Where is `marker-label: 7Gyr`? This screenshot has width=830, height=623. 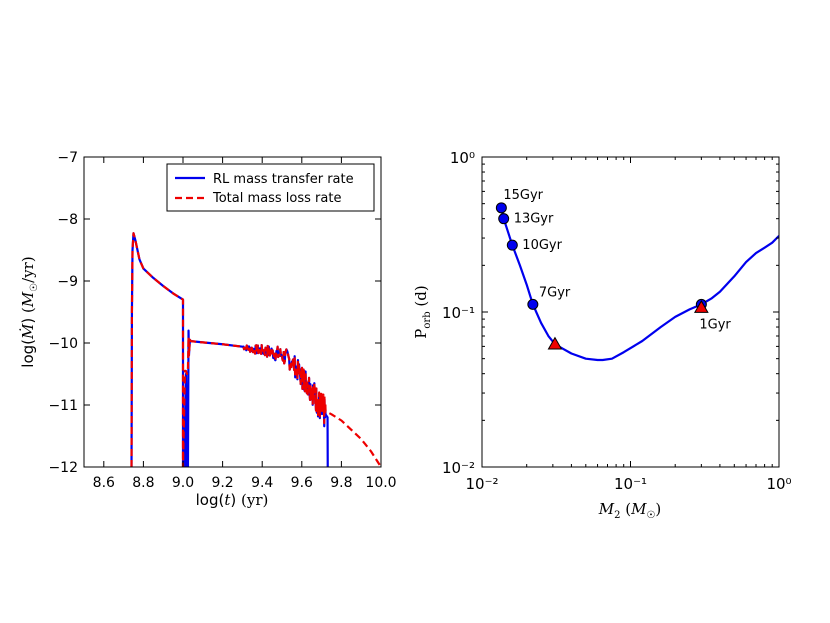
marker-label: 7Gyr is located at coordinates (555, 292).